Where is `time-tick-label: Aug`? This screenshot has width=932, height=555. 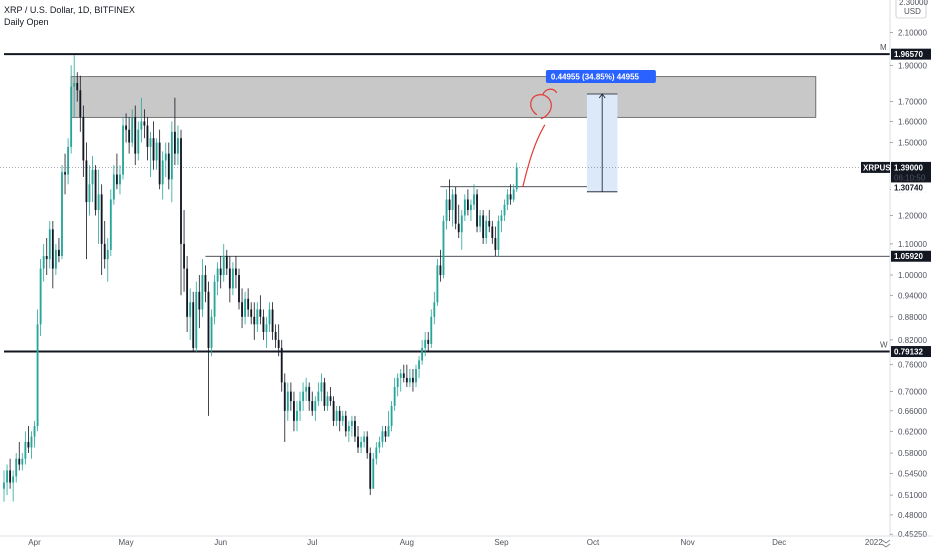 time-tick-label: Aug is located at coordinates (407, 542).